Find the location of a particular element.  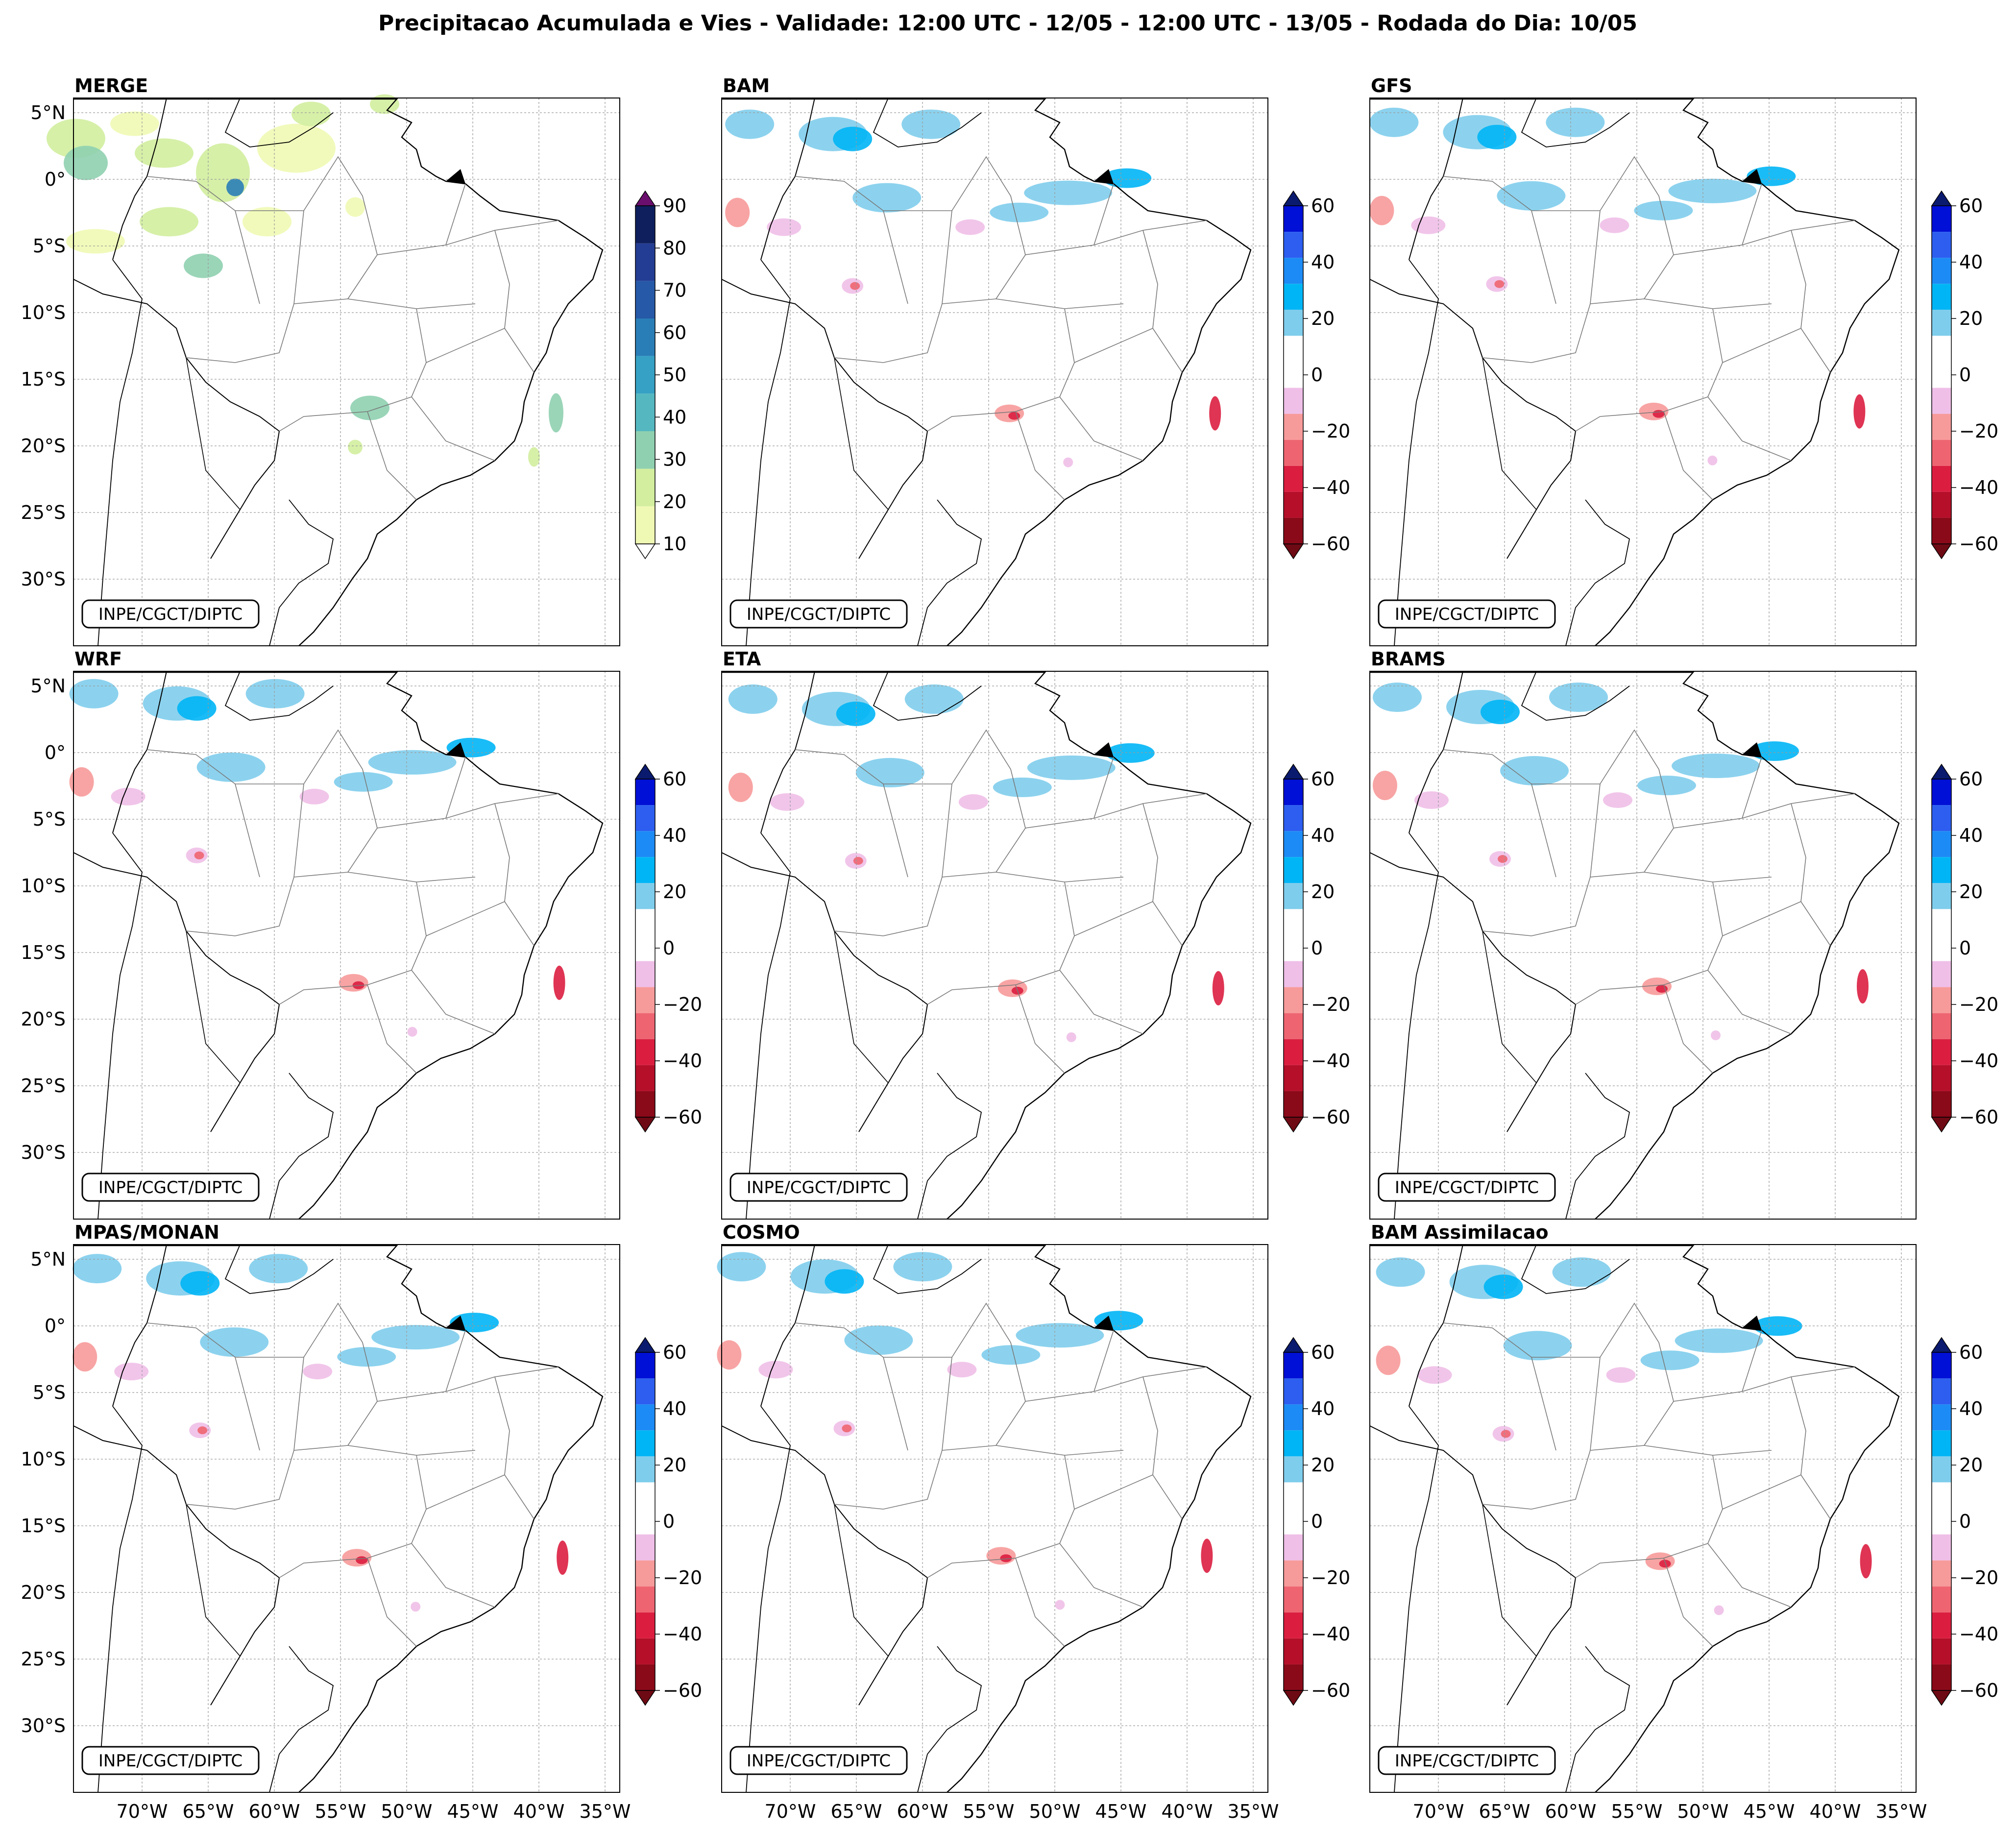

lat-tick-label: 25°S is located at coordinates (43, 1659).